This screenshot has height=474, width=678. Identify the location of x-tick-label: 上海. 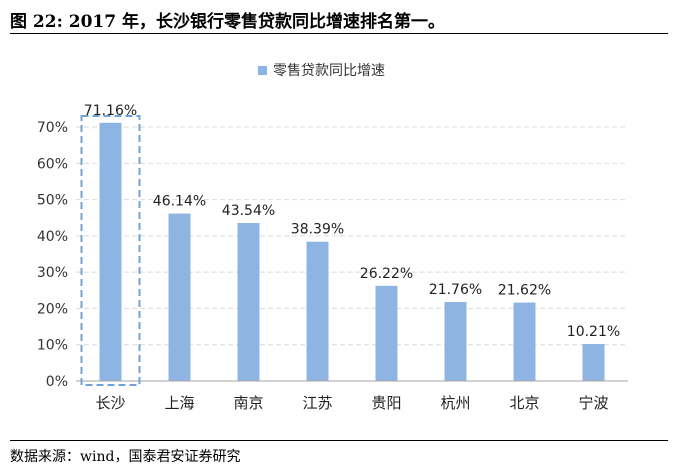
(179, 403).